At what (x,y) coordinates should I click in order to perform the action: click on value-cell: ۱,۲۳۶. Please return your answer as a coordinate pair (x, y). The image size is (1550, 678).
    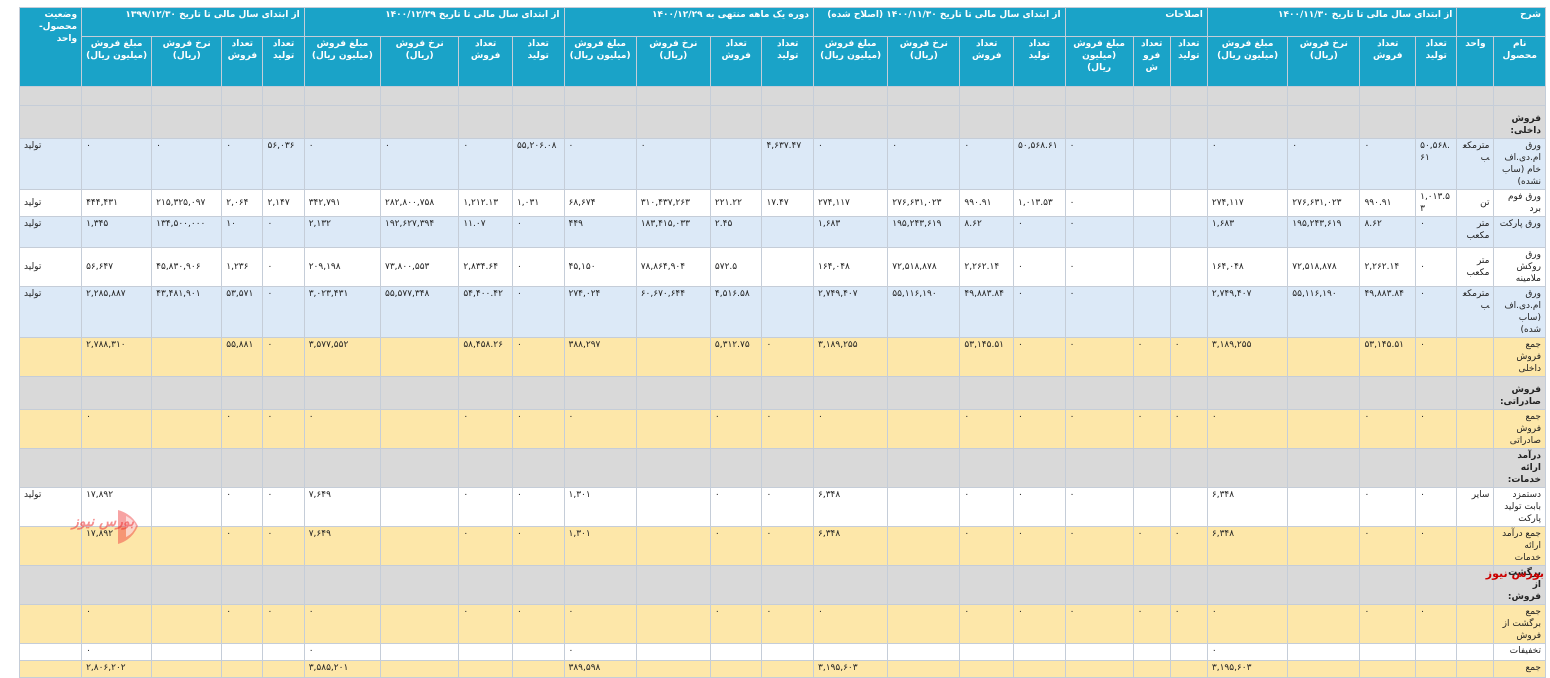
    Looking at the image, I should click on (242, 267).